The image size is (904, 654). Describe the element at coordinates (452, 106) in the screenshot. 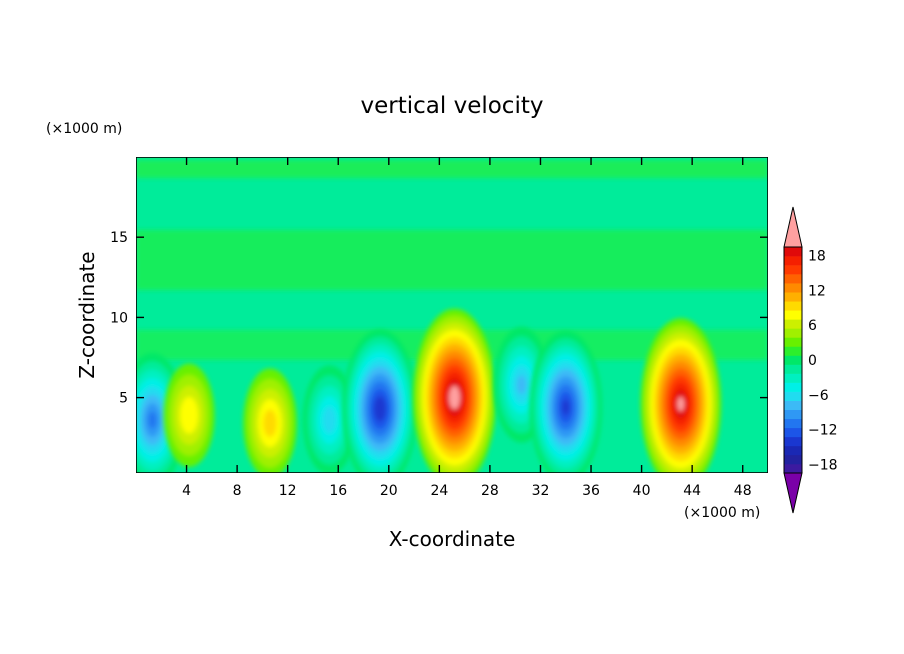

I see `chart-title: vertical velocity` at that location.